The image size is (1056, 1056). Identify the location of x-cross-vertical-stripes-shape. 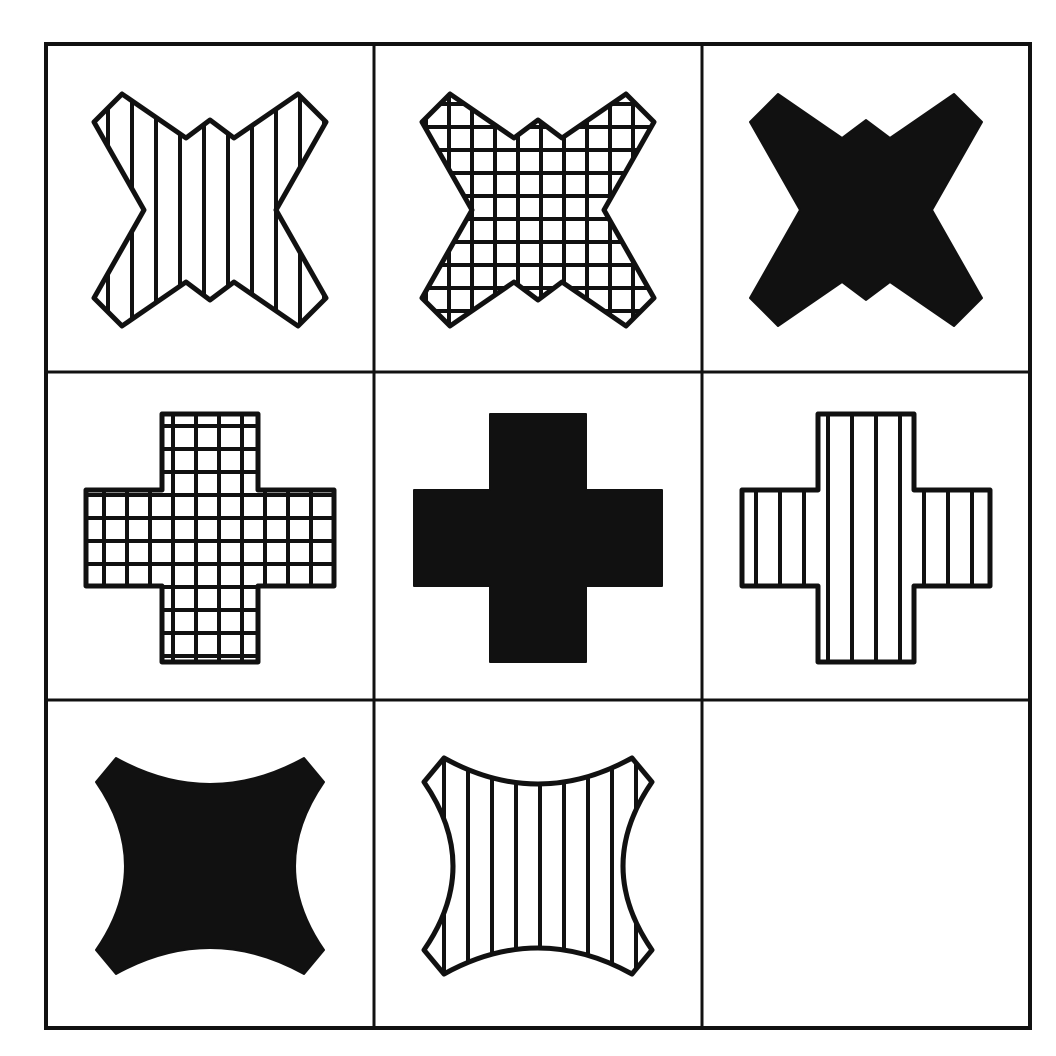
(210, 210).